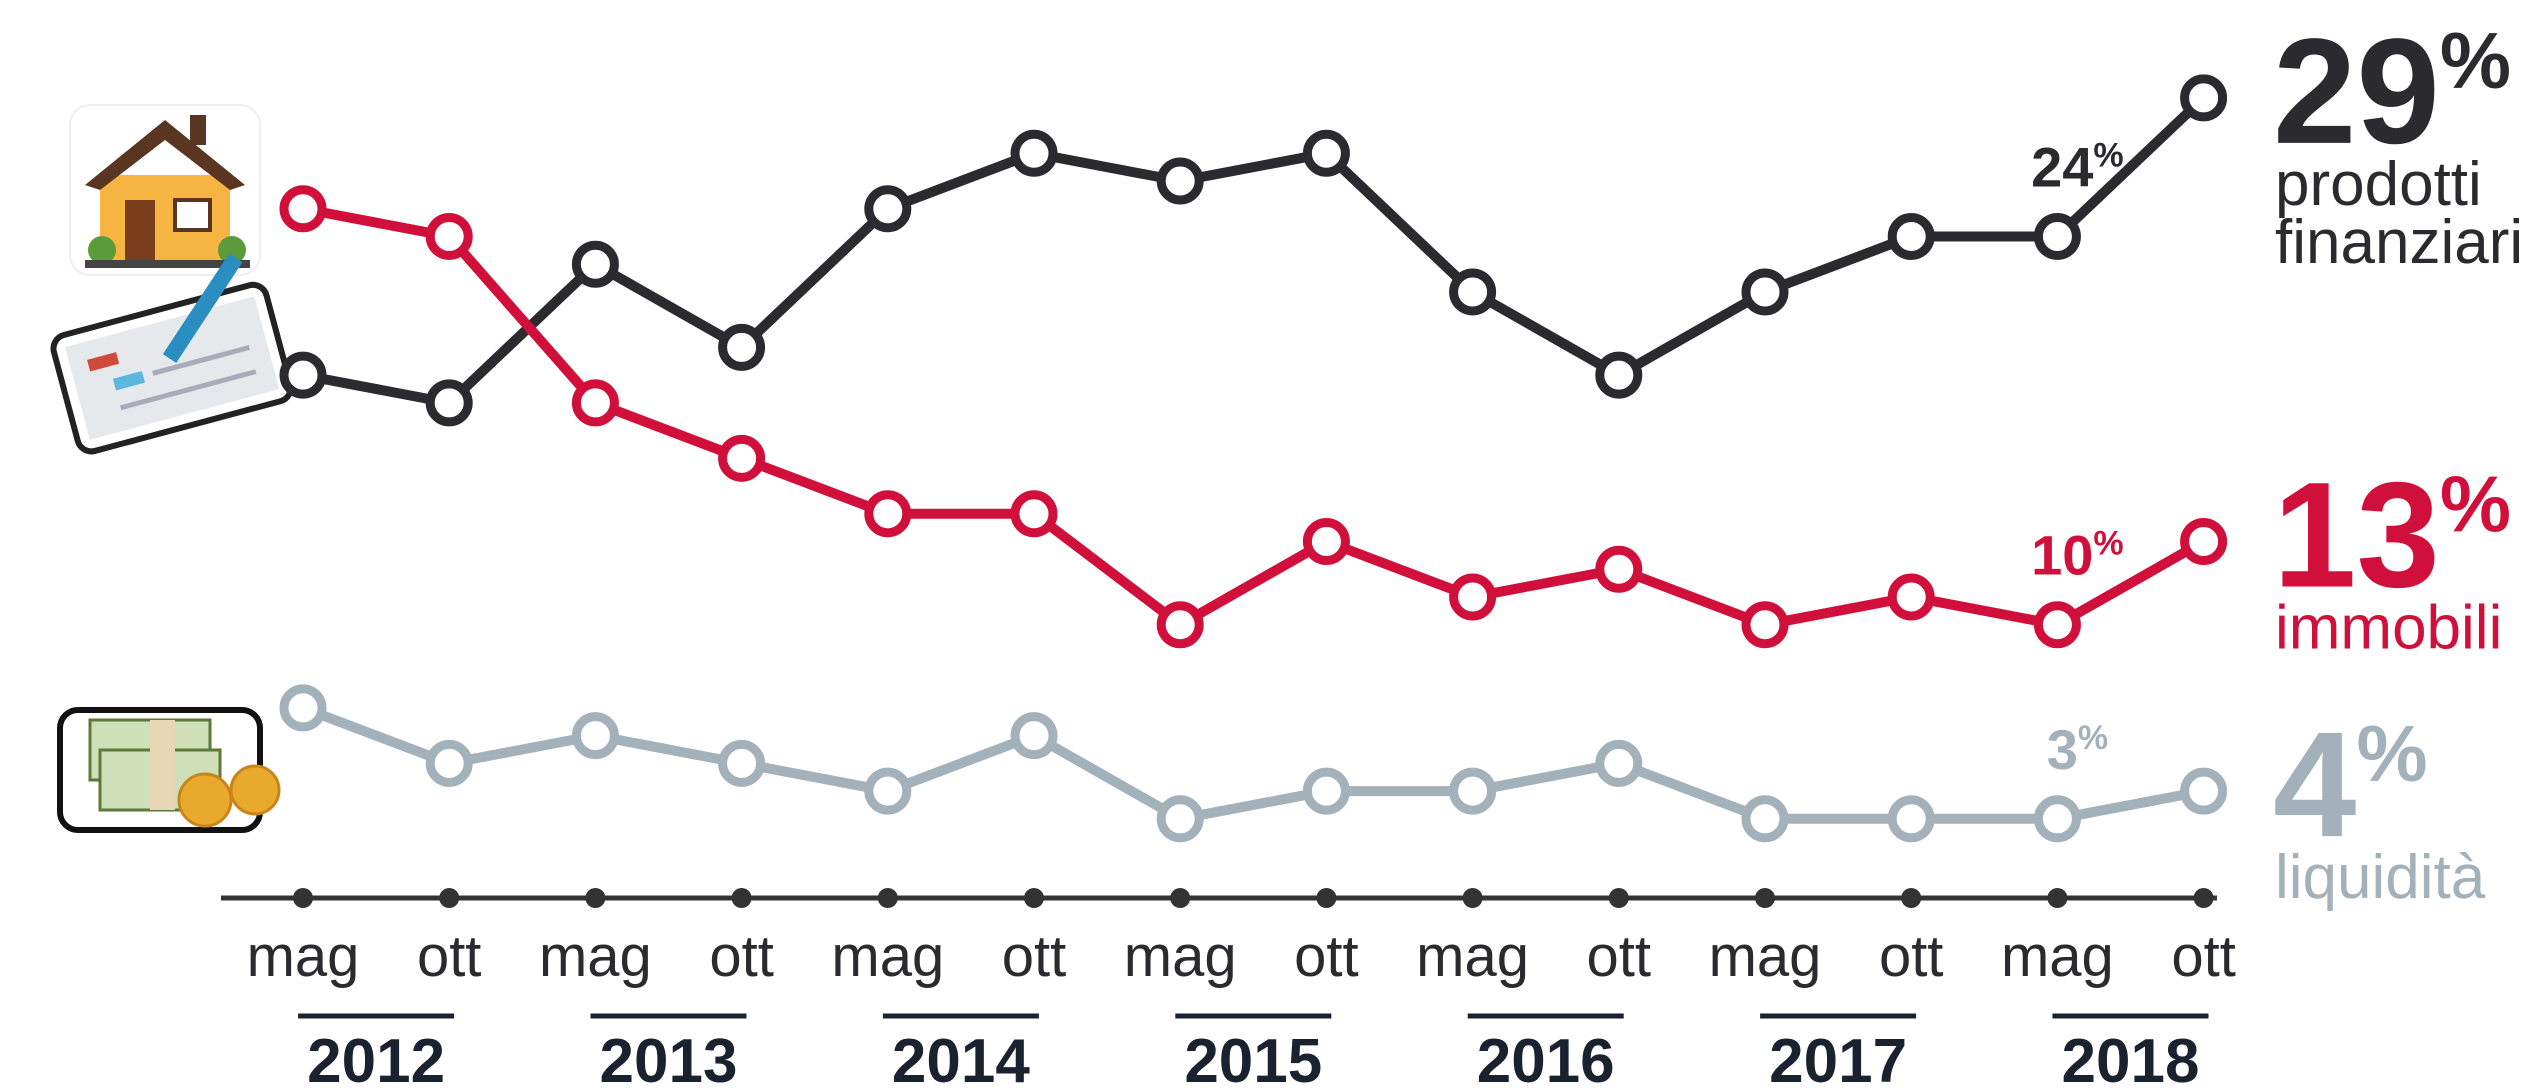  What do you see at coordinates (1253, 1058) in the screenshot?
I see `year-label: 2015` at bounding box center [1253, 1058].